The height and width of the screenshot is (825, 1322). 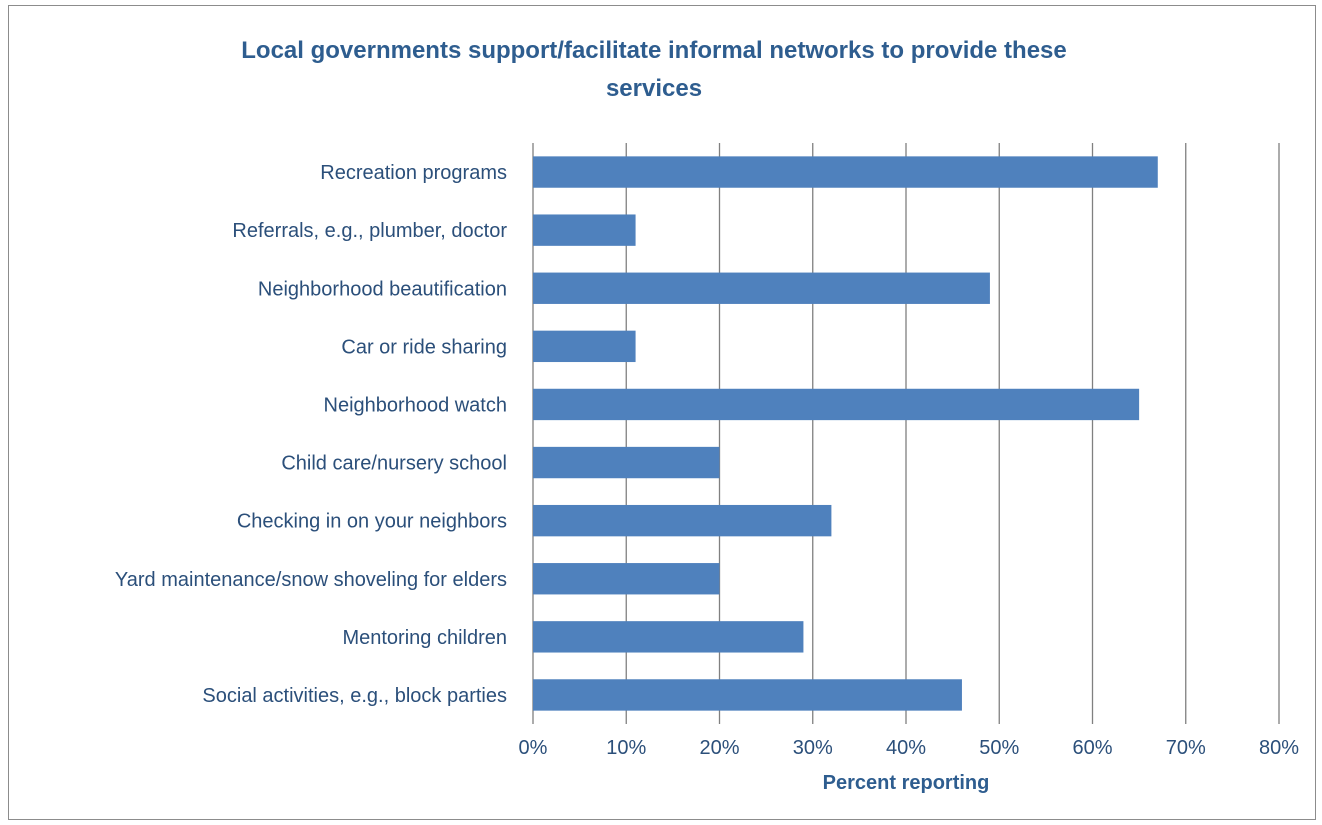 I want to click on category-label: Neighborhood beautification, so click(x=382, y=289).